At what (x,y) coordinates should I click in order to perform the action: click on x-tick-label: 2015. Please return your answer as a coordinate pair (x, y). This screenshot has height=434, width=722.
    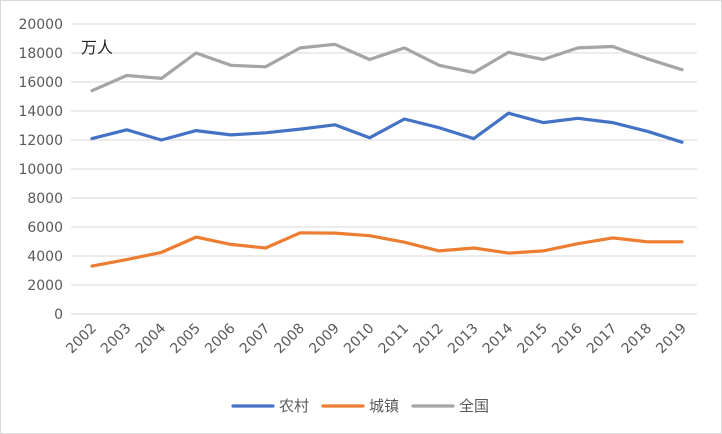
    Looking at the image, I should click on (532, 339).